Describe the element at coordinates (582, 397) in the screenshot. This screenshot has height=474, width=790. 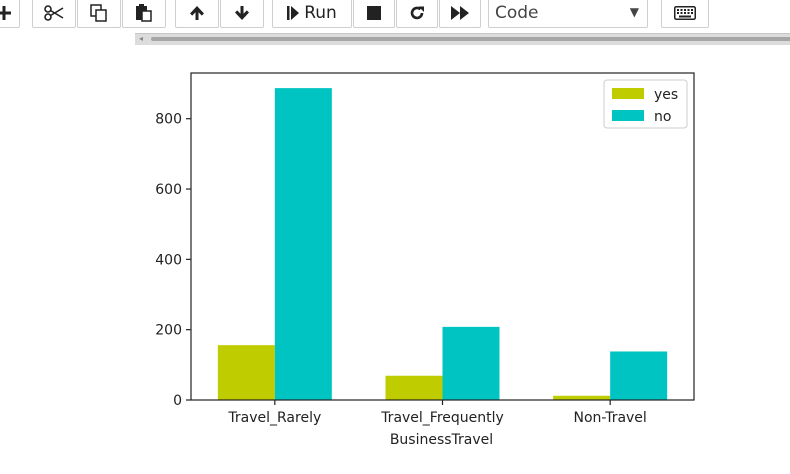
I see `bar-yes-non-travel` at that location.